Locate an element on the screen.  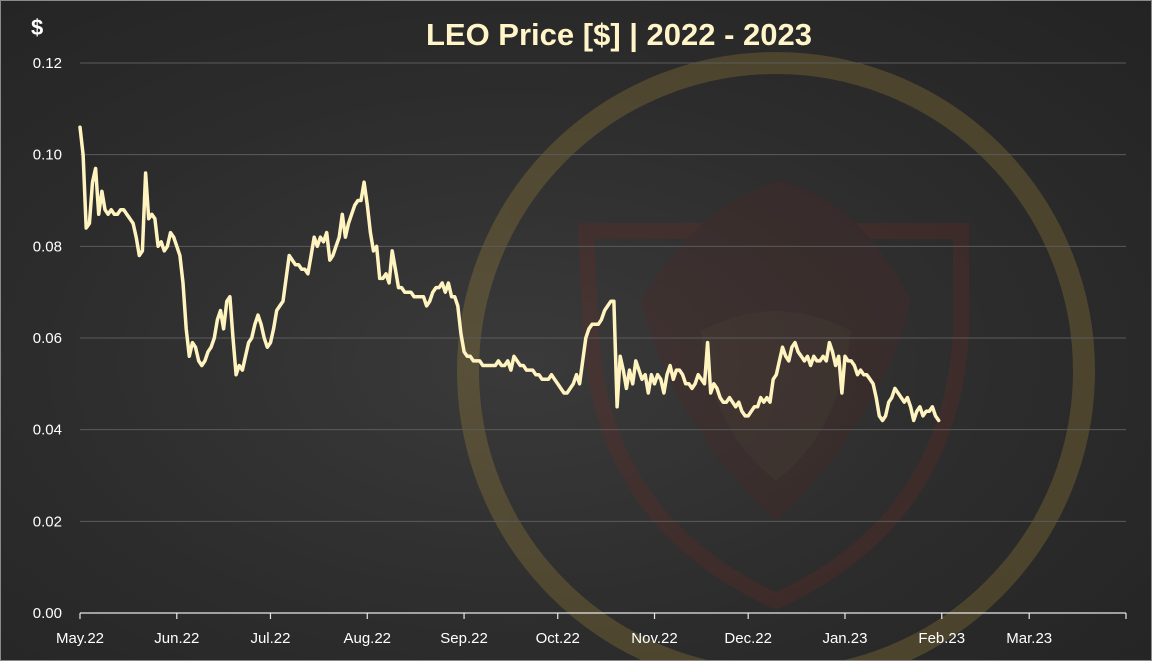
x-tick-label: Dec.22 is located at coordinates (748, 638).